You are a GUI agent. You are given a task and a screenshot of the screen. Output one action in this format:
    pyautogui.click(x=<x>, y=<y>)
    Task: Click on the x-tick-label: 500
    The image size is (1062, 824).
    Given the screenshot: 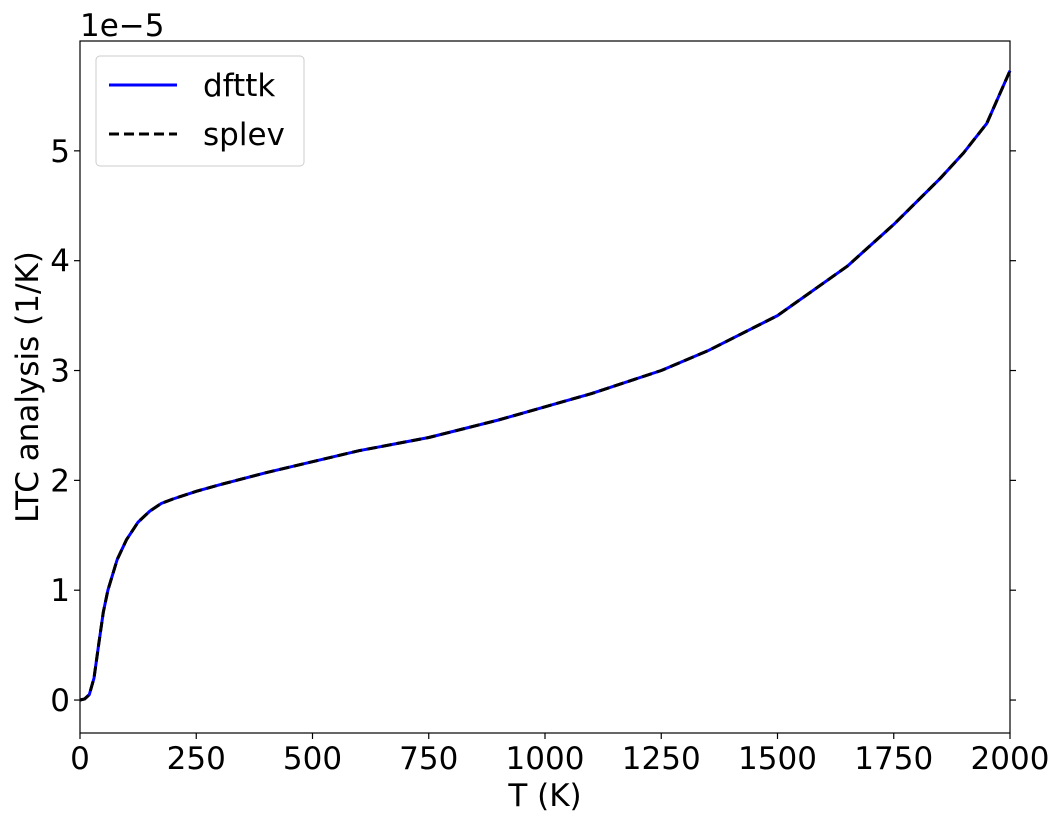 What is the action you would take?
    pyautogui.click(x=312, y=759)
    